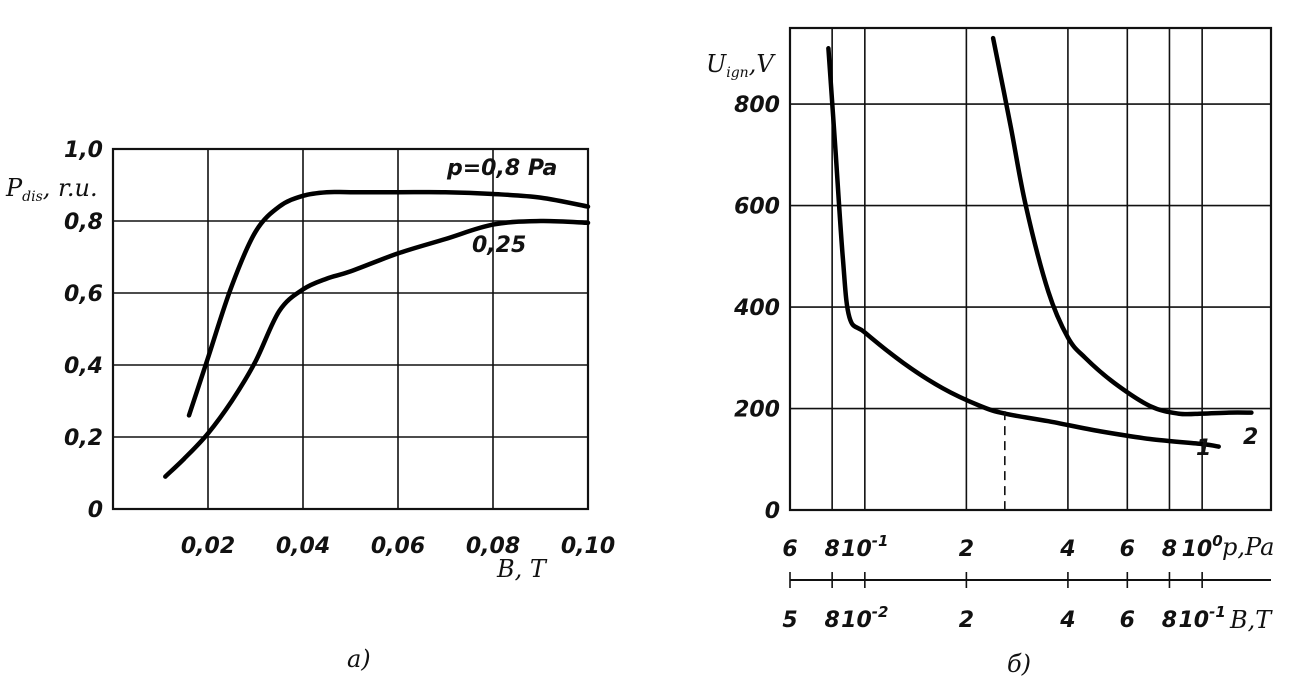 This screenshot has height=690, width=1297. I want to click on y-tick-label: 0,6, so click(83, 294).